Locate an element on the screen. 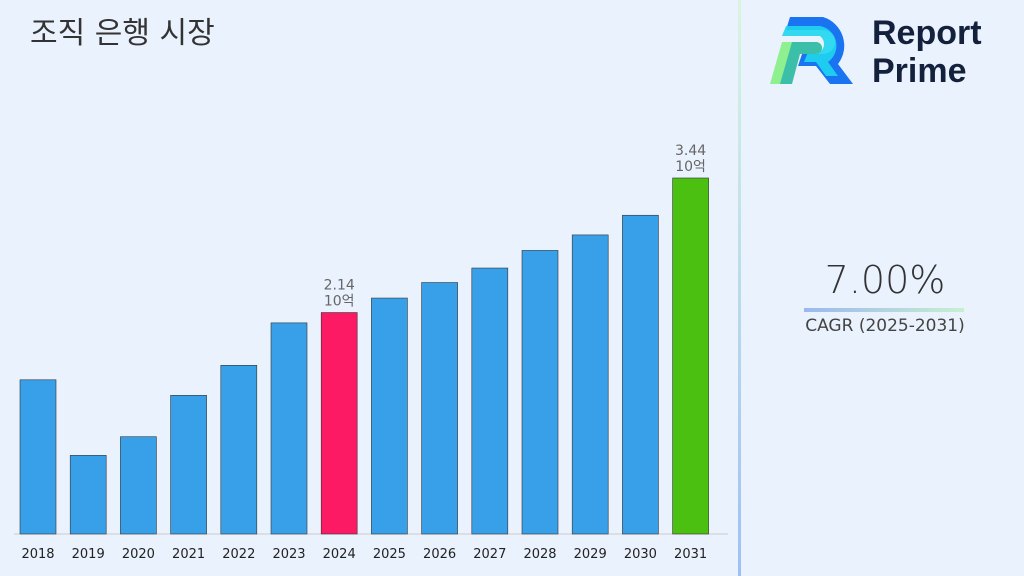 Image resolution: width=1024 pixels, height=576 pixels. bar-2021 is located at coordinates (188, 465).